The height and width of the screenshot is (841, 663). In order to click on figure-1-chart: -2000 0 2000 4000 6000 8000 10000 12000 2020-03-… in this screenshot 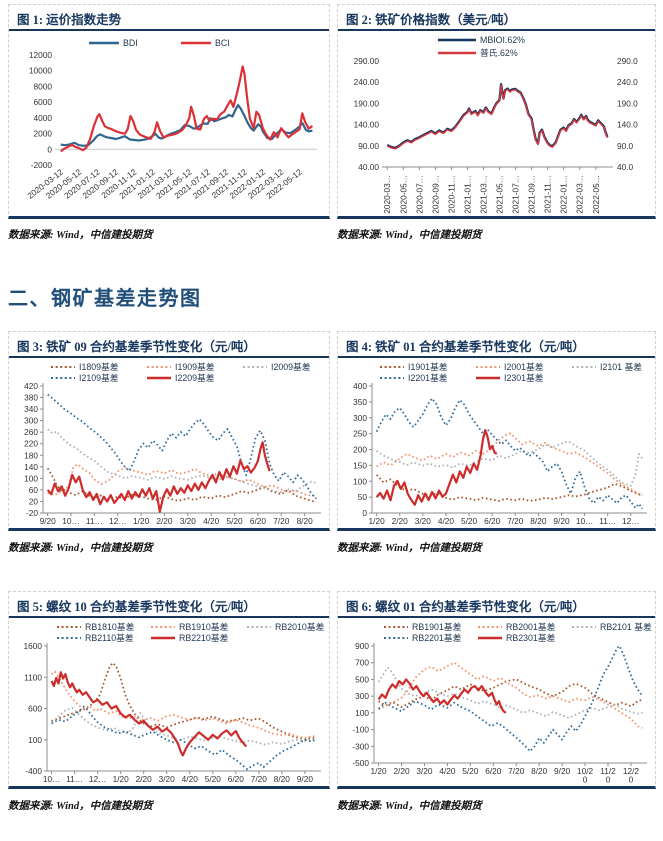, I will do `click(169, 126)`.